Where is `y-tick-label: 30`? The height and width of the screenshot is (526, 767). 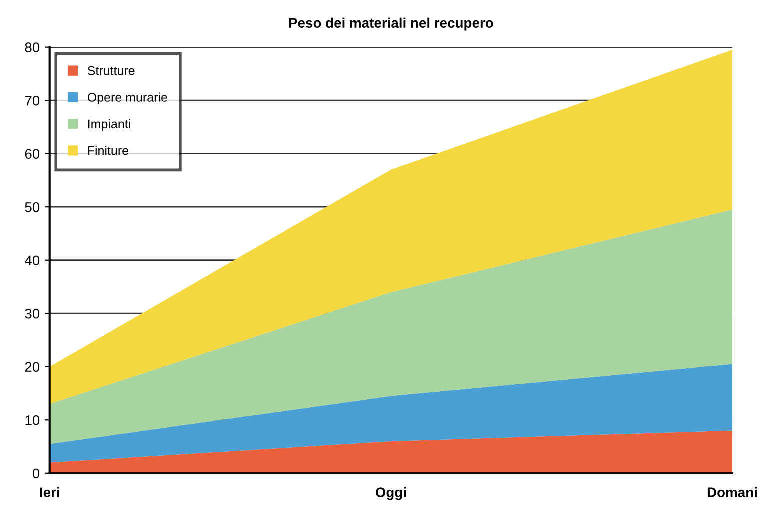
y-tick-label: 30 is located at coordinates (32, 313).